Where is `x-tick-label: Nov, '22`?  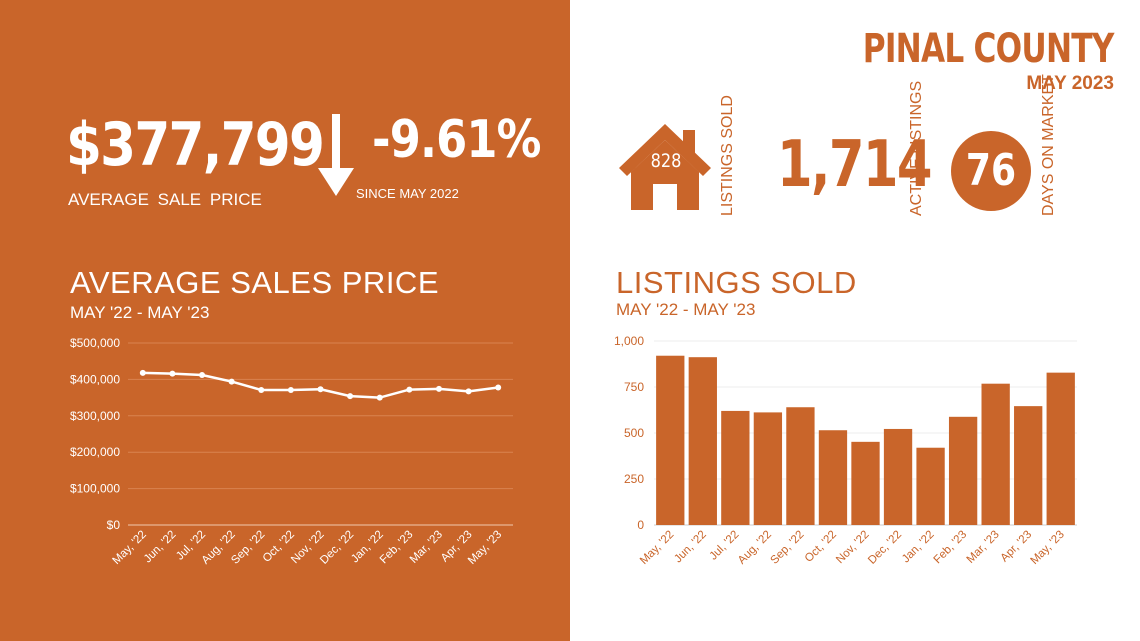
x-tick-label: Nov, '22 is located at coordinates (852, 547).